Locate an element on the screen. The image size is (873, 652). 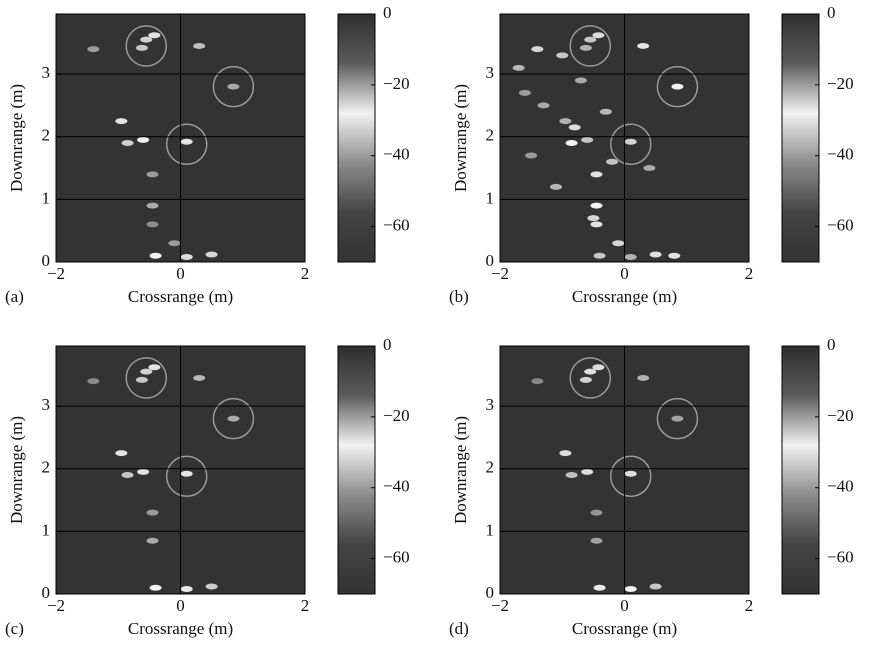
panel-label: (b) is located at coordinates (459, 296).